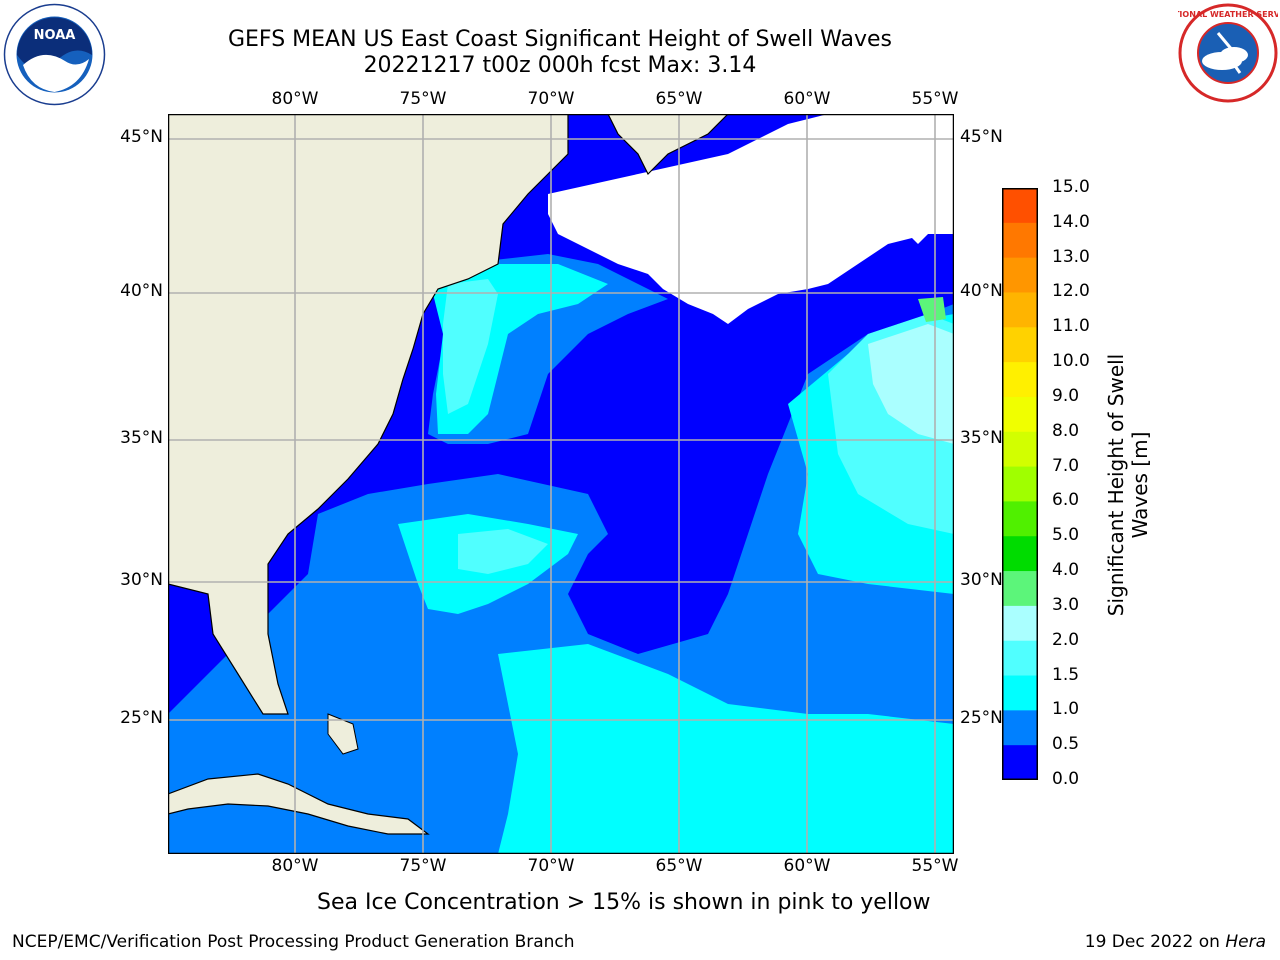  I want to click on lat-label-left-45n: 45°N, so click(141, 137).